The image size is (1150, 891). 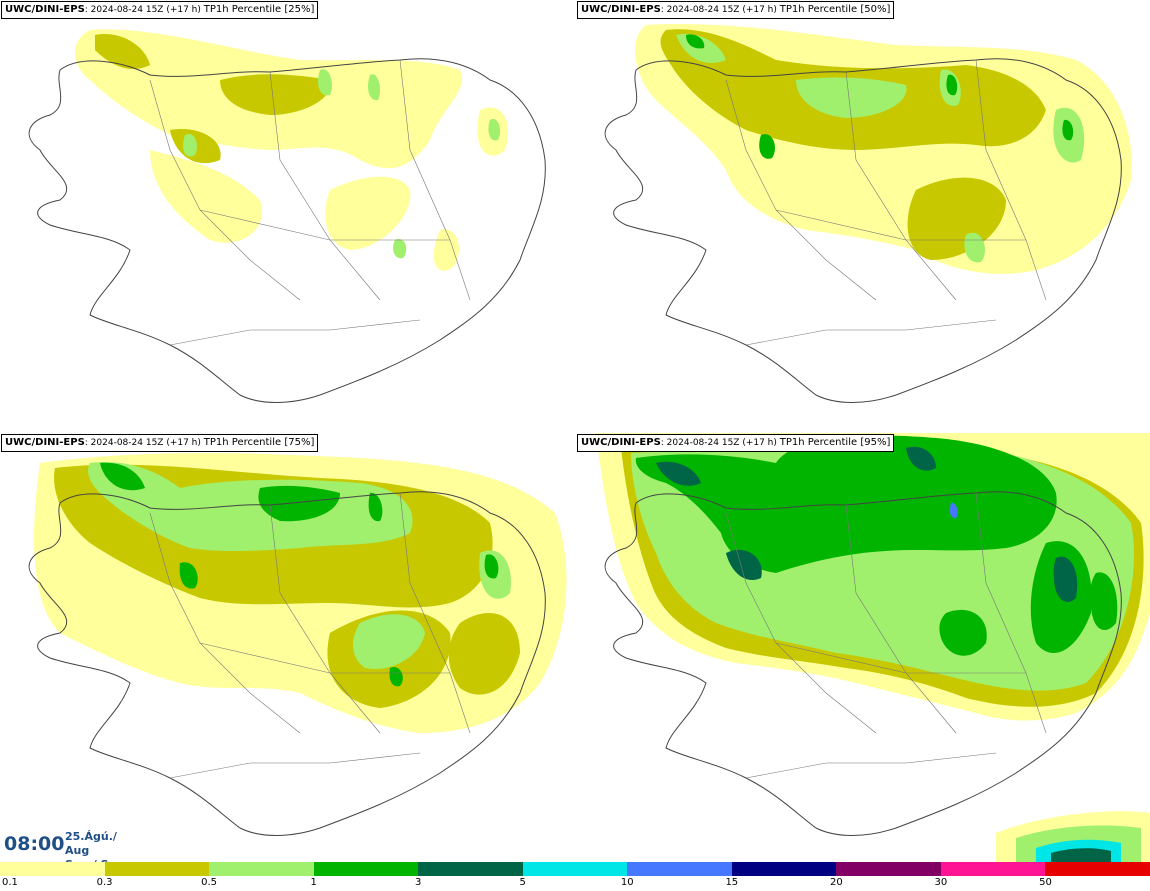 I want to click on legend-tick-label: 3, so click(x=418, y=882).